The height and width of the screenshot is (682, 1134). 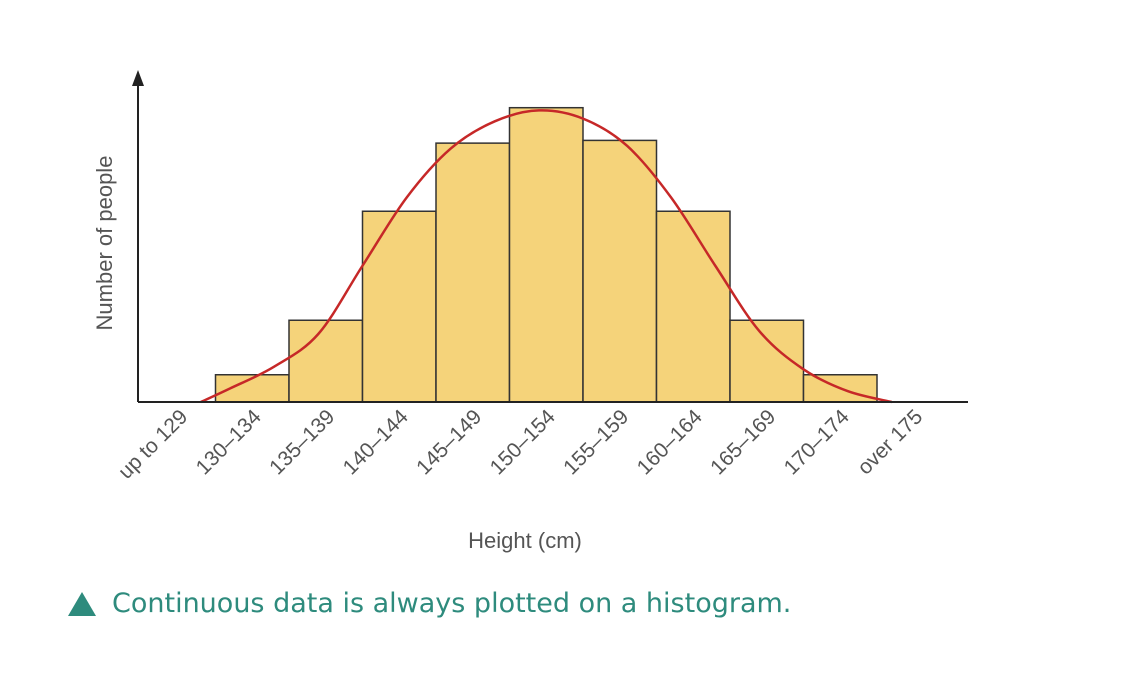 I want to click on x-tick-label: 145–149, so click(x=449, y=442).